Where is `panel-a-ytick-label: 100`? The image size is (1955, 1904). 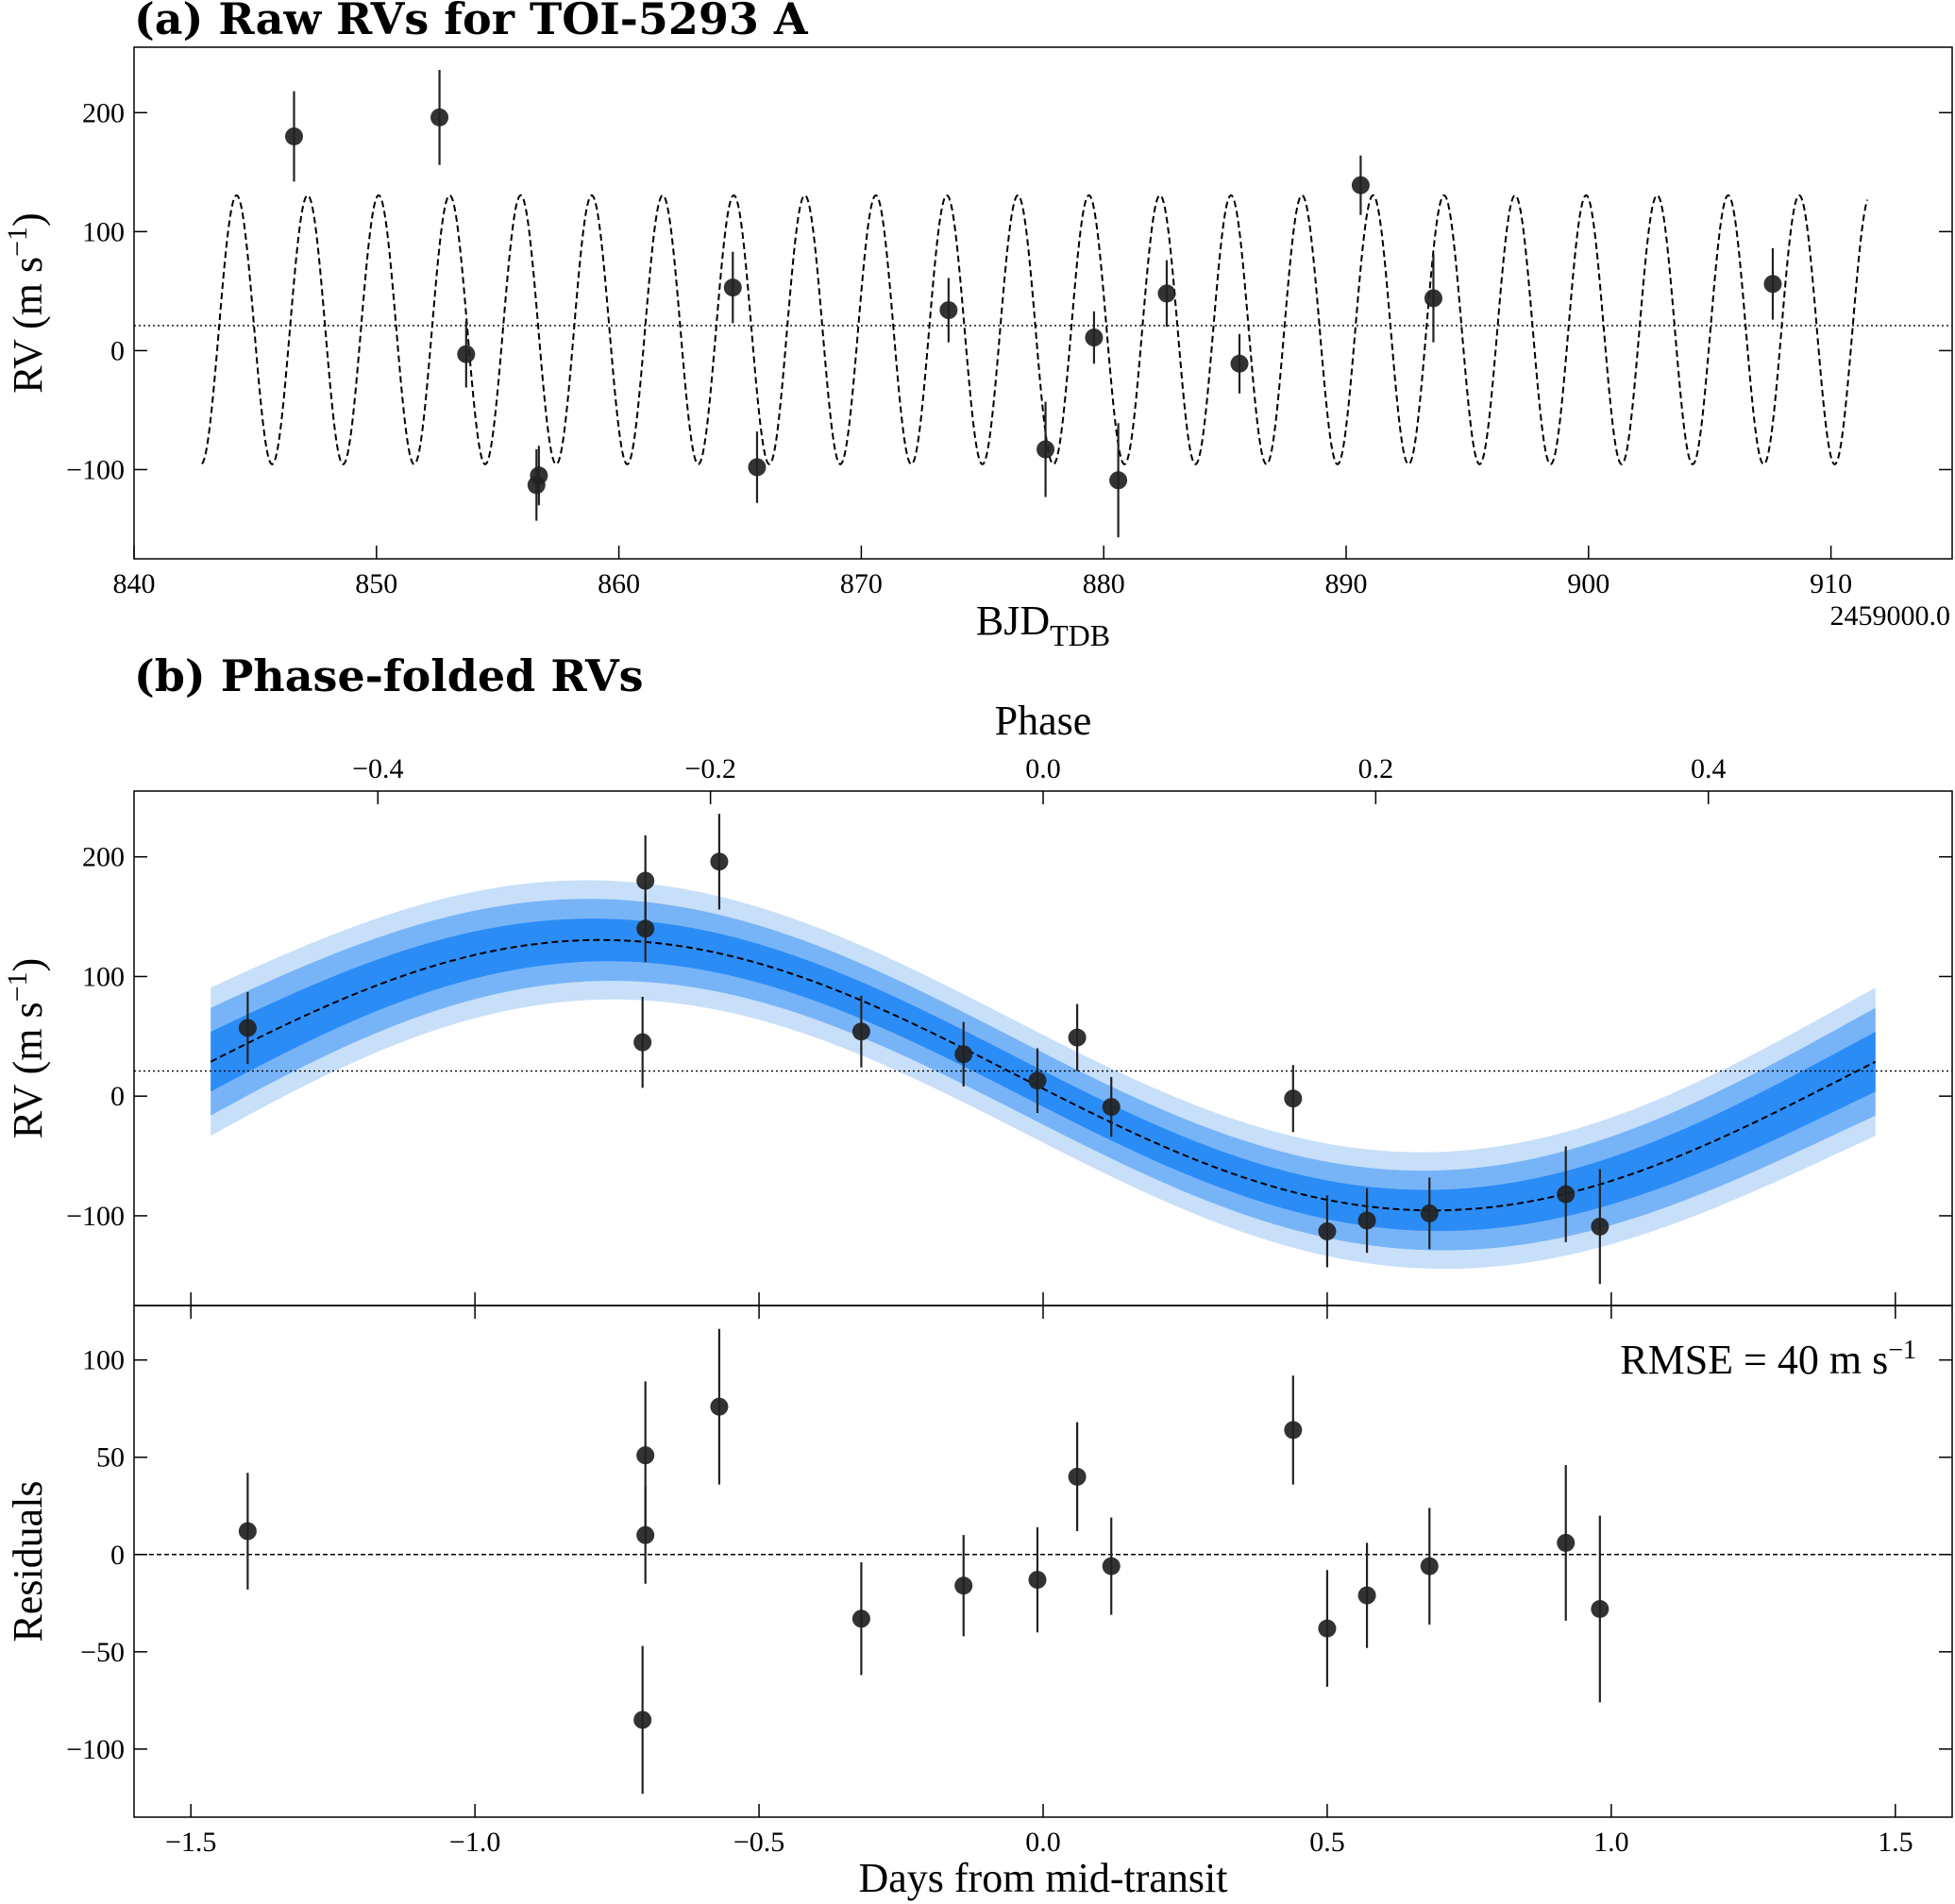
panel-a-ytick-label: 100 is located at coordinates (104, 231).